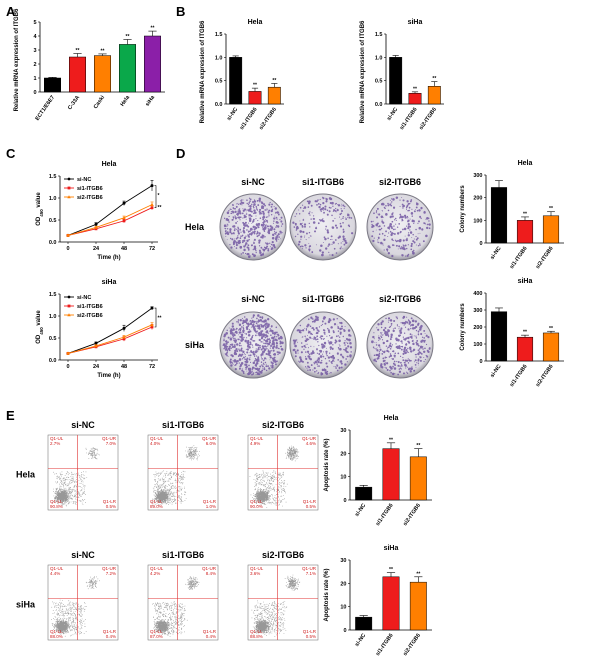  I want to click on x-tick-label: 24, so click(96, 249).